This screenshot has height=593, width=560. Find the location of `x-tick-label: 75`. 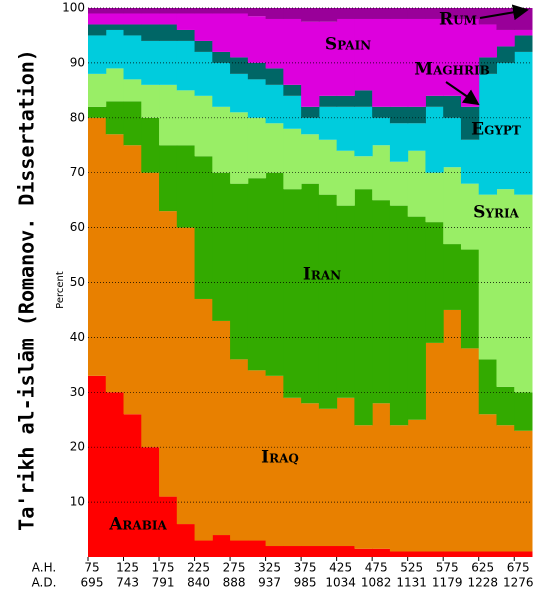

x-tick-label: 75 is located at coordinates (91, 568).